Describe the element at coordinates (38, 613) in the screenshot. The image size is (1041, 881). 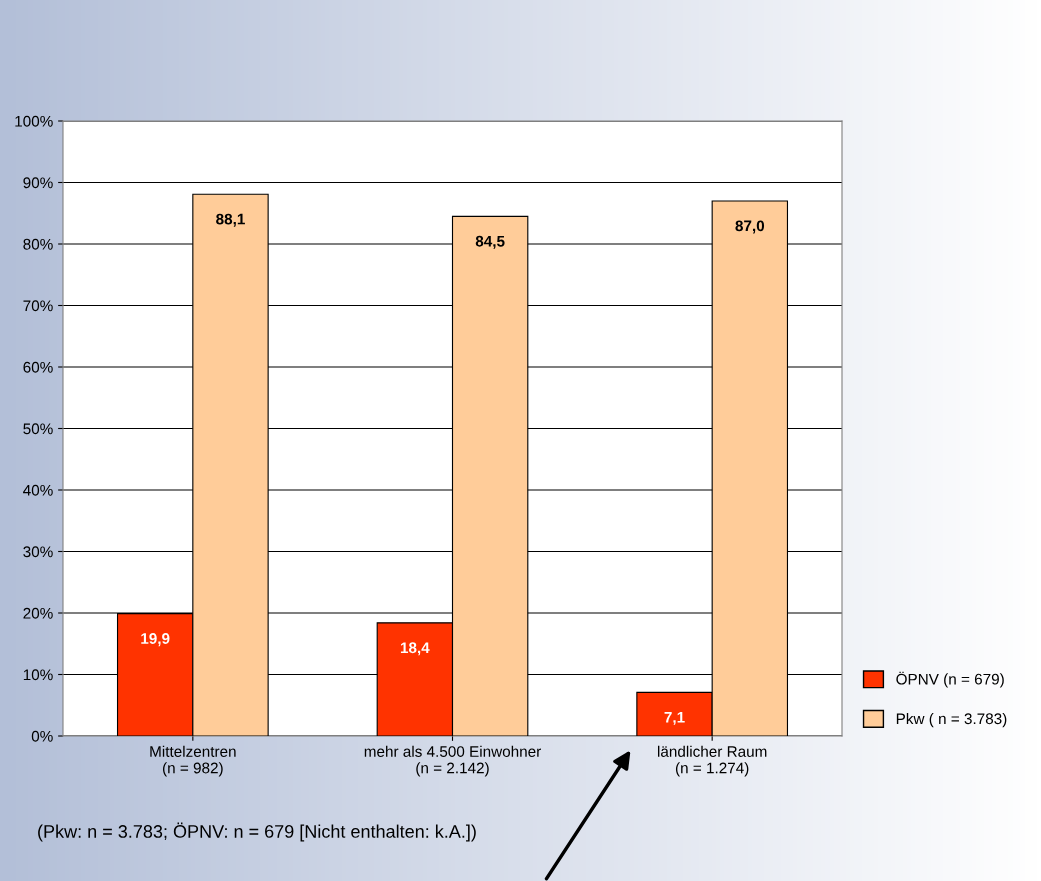
I see `y-tick-label: 20%` at that location.